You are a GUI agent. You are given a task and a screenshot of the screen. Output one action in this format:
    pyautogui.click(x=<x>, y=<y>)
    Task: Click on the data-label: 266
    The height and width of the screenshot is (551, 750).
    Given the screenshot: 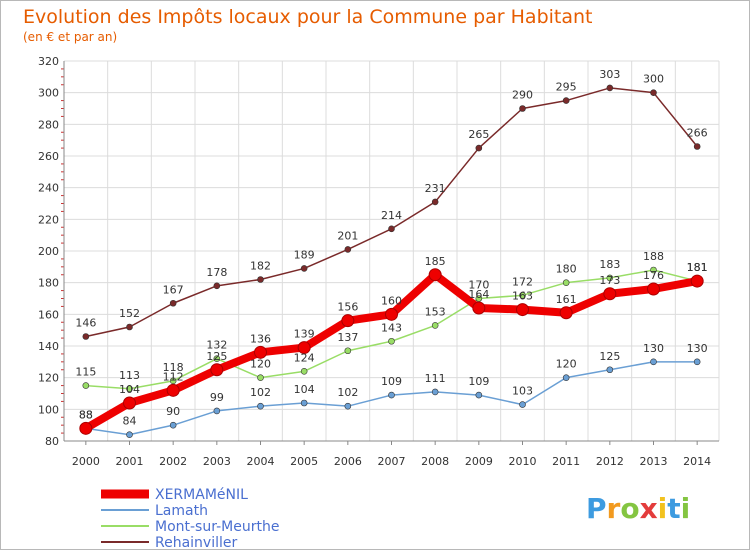 What is the action you would take?
    pyautogui.click(x=697, y=133)
    